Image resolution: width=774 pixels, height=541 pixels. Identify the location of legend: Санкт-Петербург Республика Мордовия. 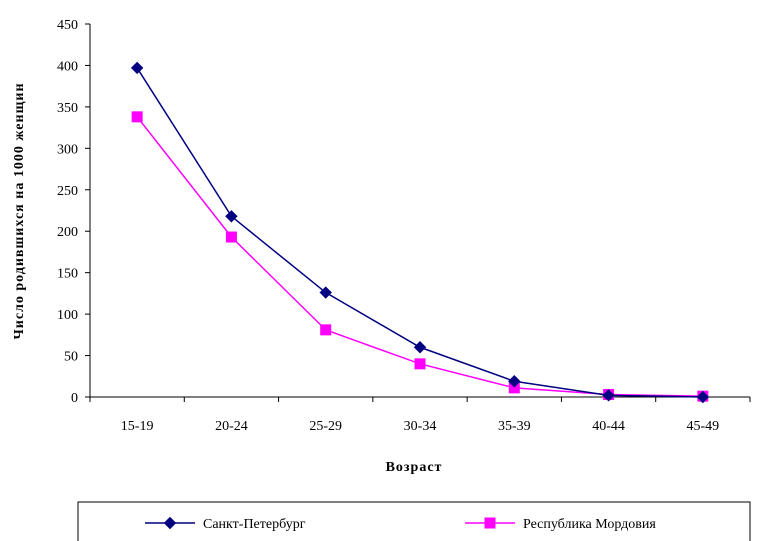
(414, 521).